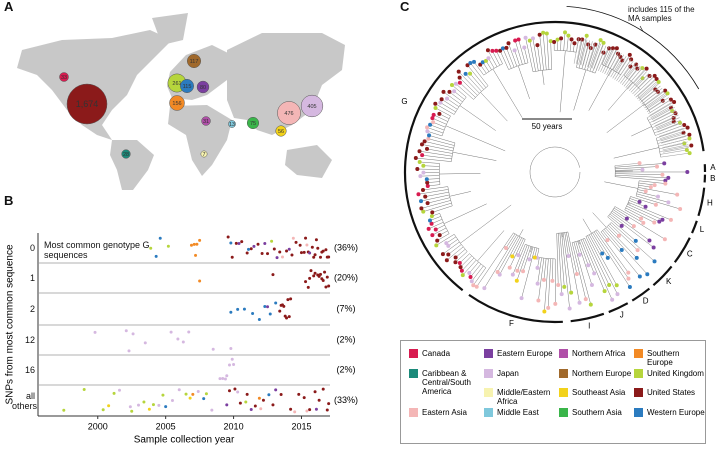  I want to click on row-share: (7%), so click(345, 308).